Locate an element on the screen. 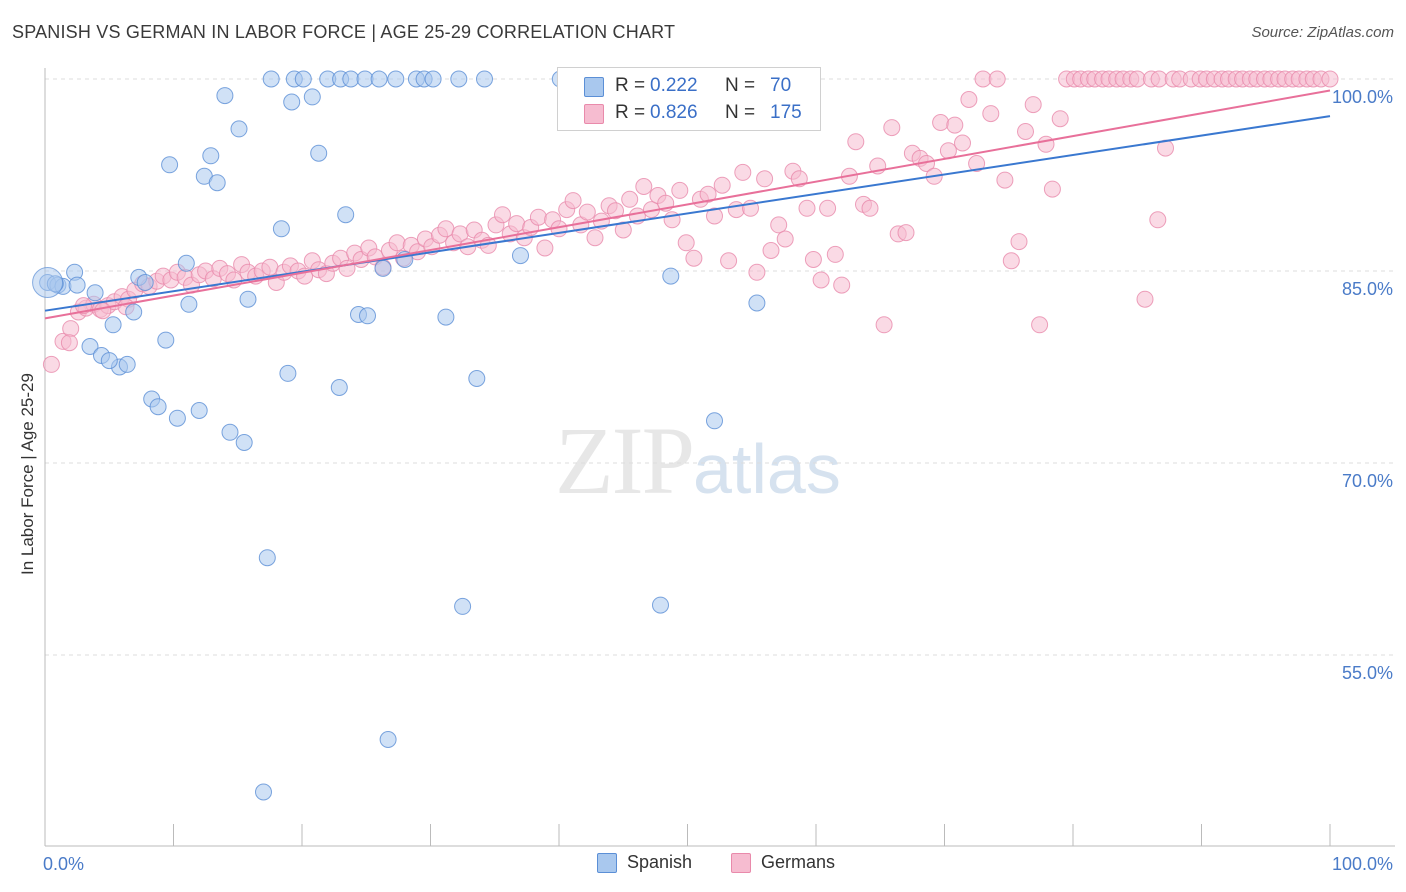 The height and width of the screenshot is (892, 1406). y-tick-label: 100.0% is located at coordinates (1362, 97).